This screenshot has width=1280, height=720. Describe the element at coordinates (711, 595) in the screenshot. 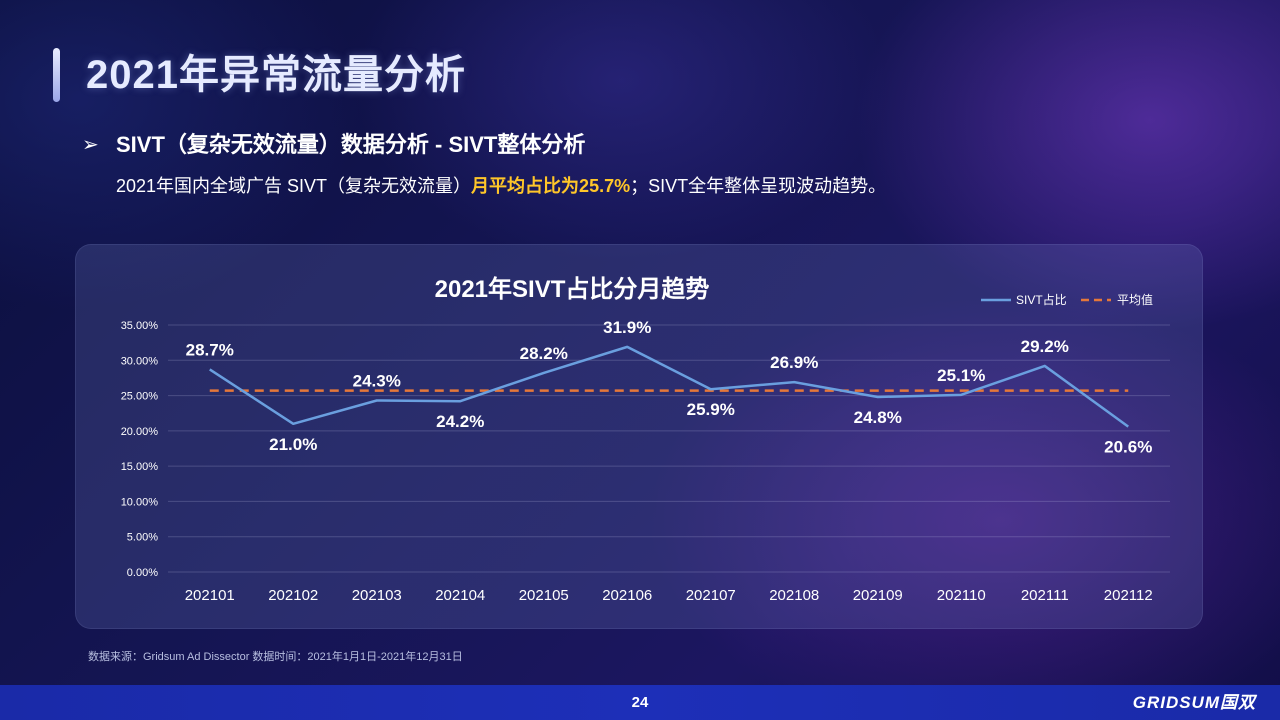

I see `x-tick-label: 202107` at that location.